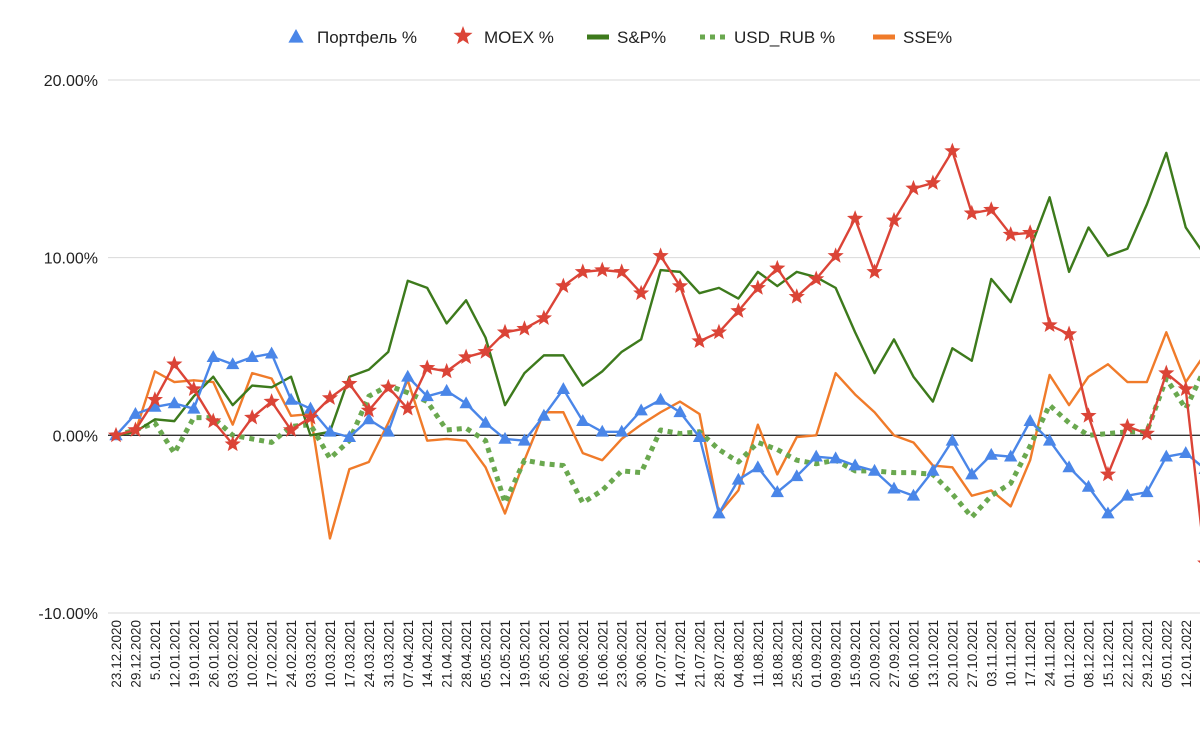 The width and height of the screenshot is (1200, 734). Describe the element at coordinates (388, 654) in the screenshot. I see `x-tick-label: 31.03.2021` at that location.